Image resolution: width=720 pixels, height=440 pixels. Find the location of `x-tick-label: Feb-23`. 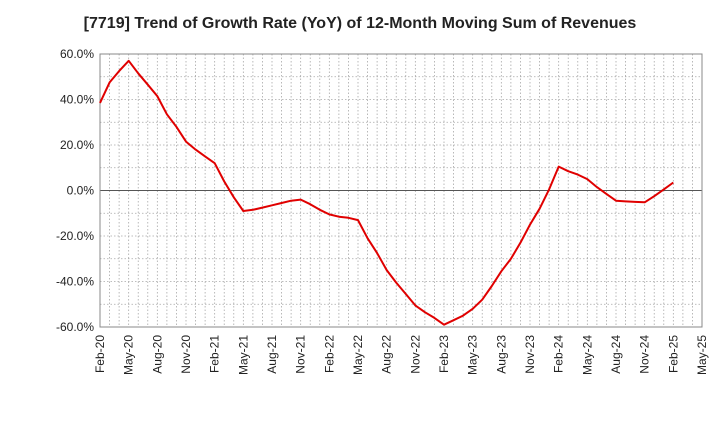

x-tick-label: Feb-23 is located at coordinates (444, 354).